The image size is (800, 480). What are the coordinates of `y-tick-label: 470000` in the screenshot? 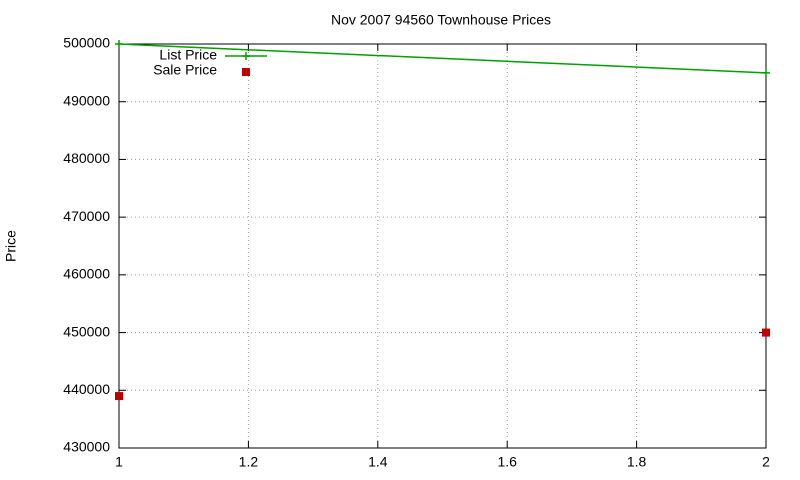 It's located at (86, 216).